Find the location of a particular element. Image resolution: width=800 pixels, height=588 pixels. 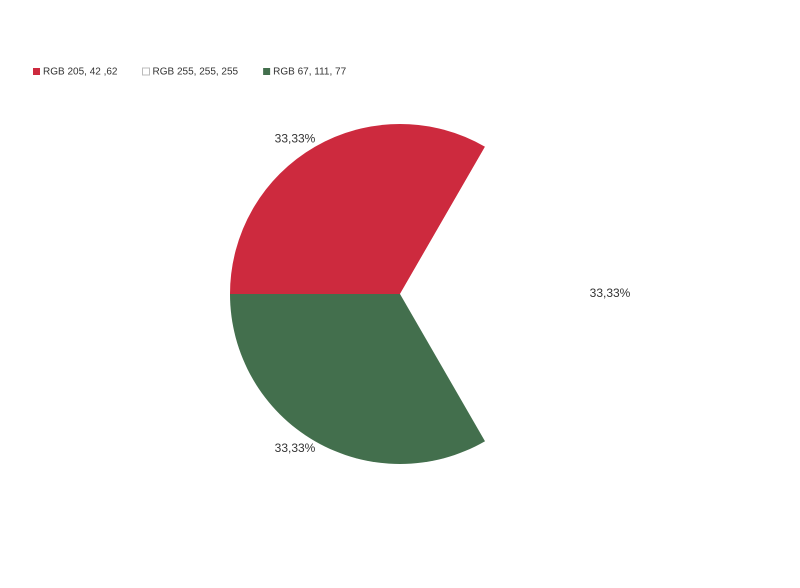

legend-label: RGB 67, 111, 77 is located at coordinates (309, 72).